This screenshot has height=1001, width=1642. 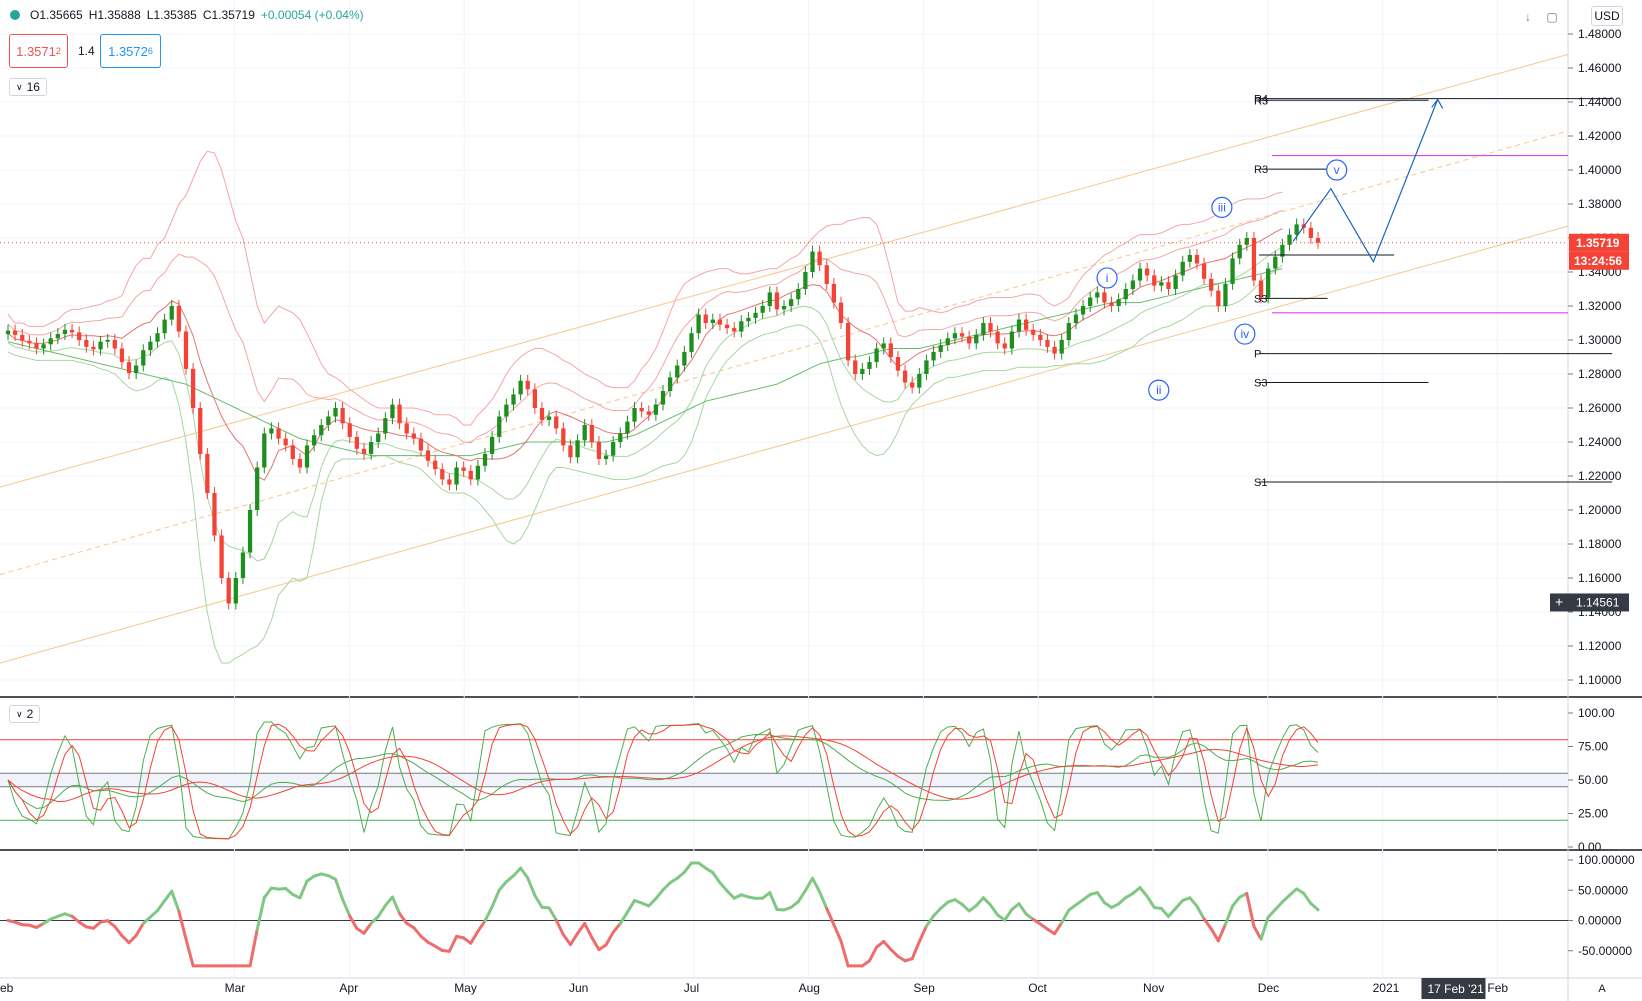 What do you see at coordinates (28, 87) in the screenshot?
I see `main-indicators-toggle: ∨ 16` at bounding box center [28, 87].